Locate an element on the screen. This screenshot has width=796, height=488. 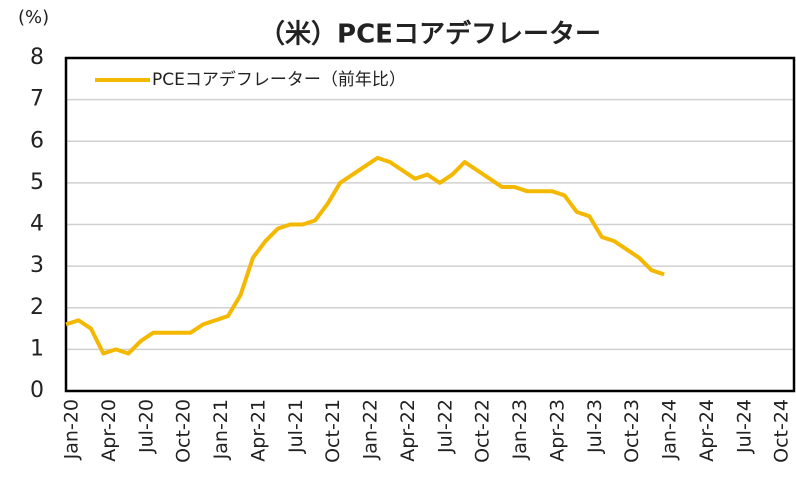
y-tick-label: 2 is located at coordinates (37, 307).